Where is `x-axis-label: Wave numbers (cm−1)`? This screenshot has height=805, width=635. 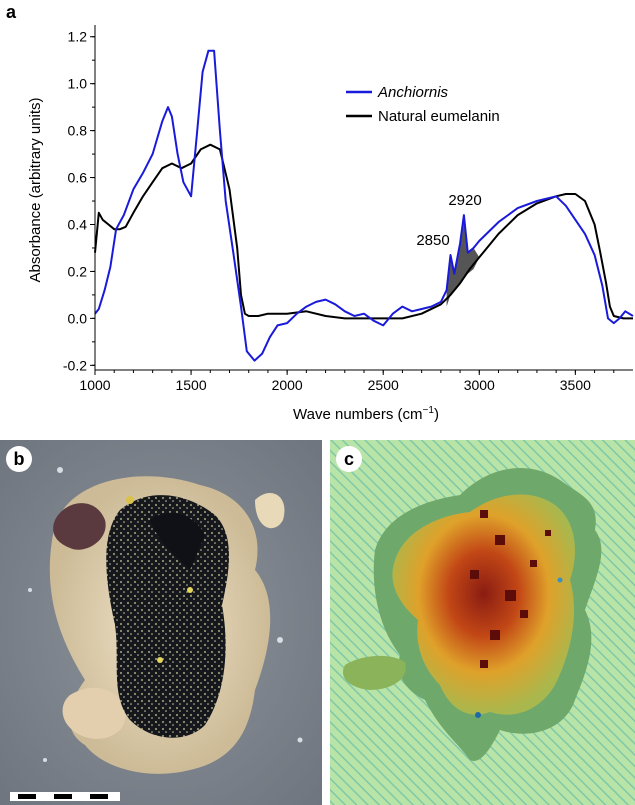
x-axis-label: Wave numbers (cm−1) is located at coordinates (366, 414).